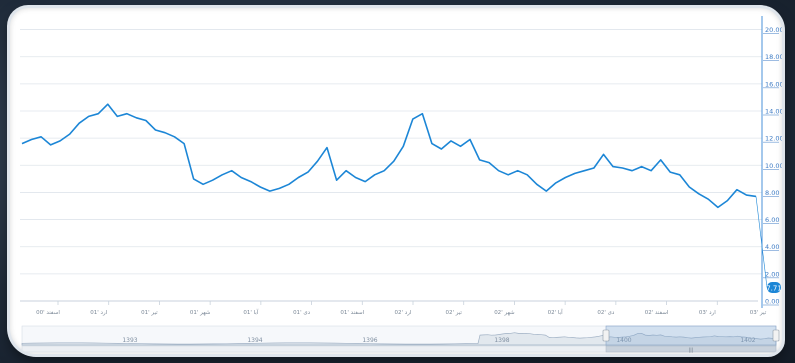 Image resolution: width=795 pixels, height=363 pixels. I want to click on navigator: 1393 1394 1396 1398 1400 1402 |||, so click(400, 339).